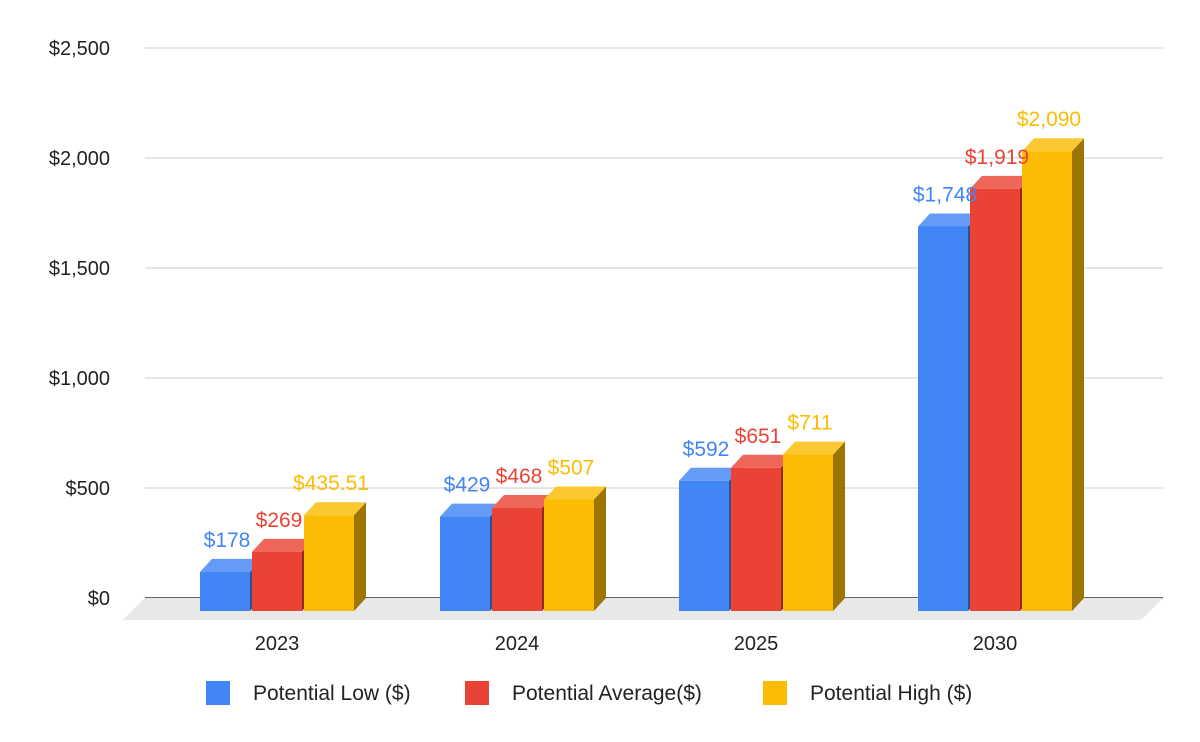  Describe the element at coordinates (636, 644) in the screenshot. I see `x-axis: 2023 2024 2025 2030` at that location.